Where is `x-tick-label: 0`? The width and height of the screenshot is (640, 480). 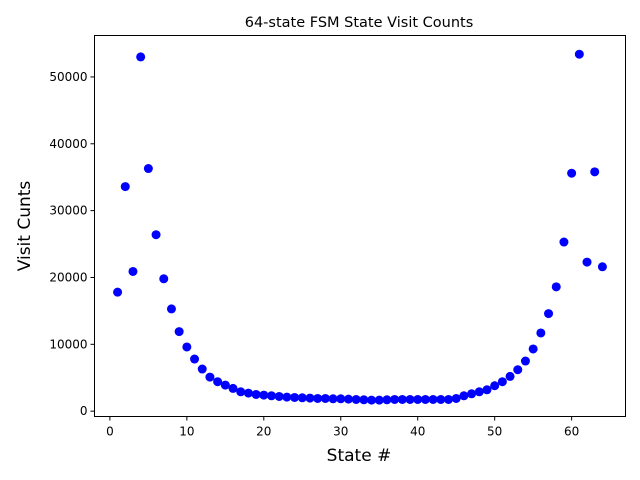 x-tick-label: 0 is located at coordinates (110, 432).